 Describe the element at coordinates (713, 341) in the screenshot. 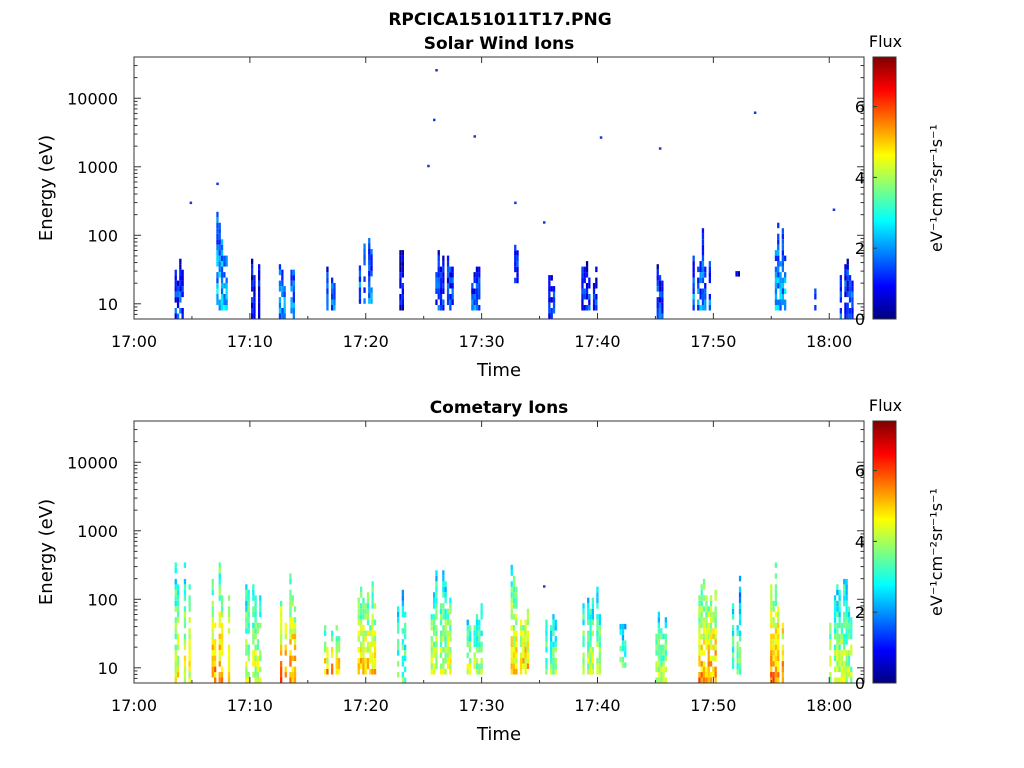

I see `x-tick-label: 17:50` at that location.